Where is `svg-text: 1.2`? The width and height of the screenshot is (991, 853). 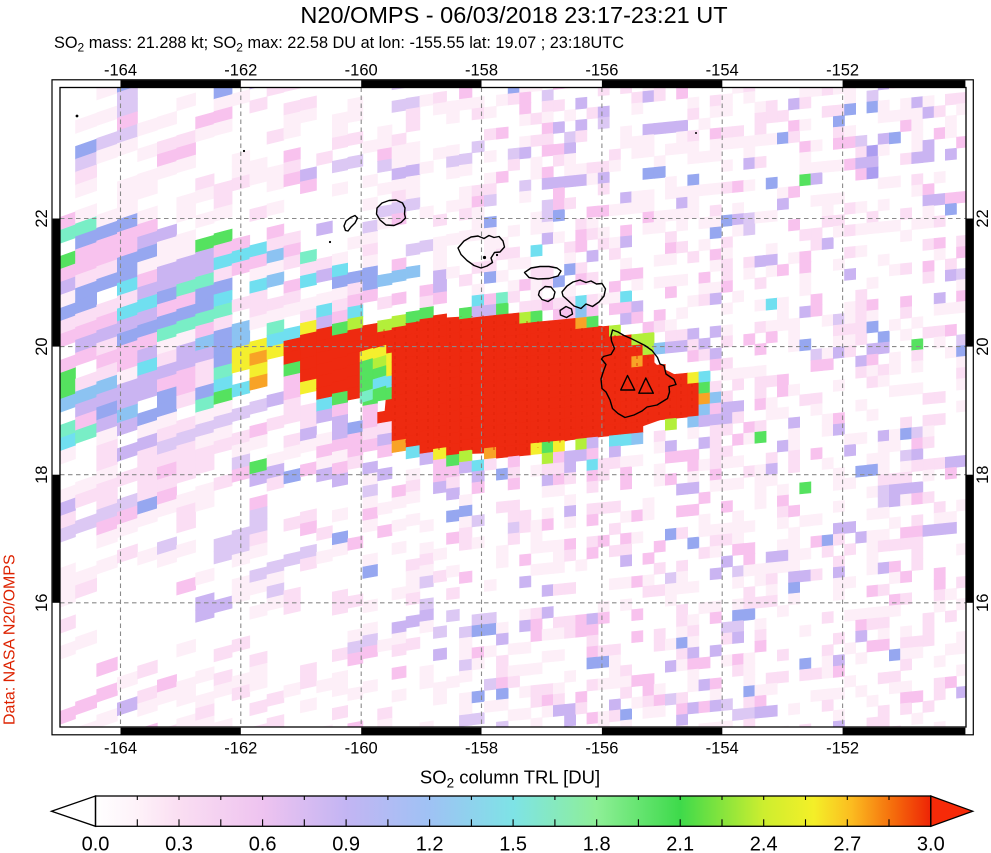 svg-text: 1.2 is located at coordinates (430, 843).